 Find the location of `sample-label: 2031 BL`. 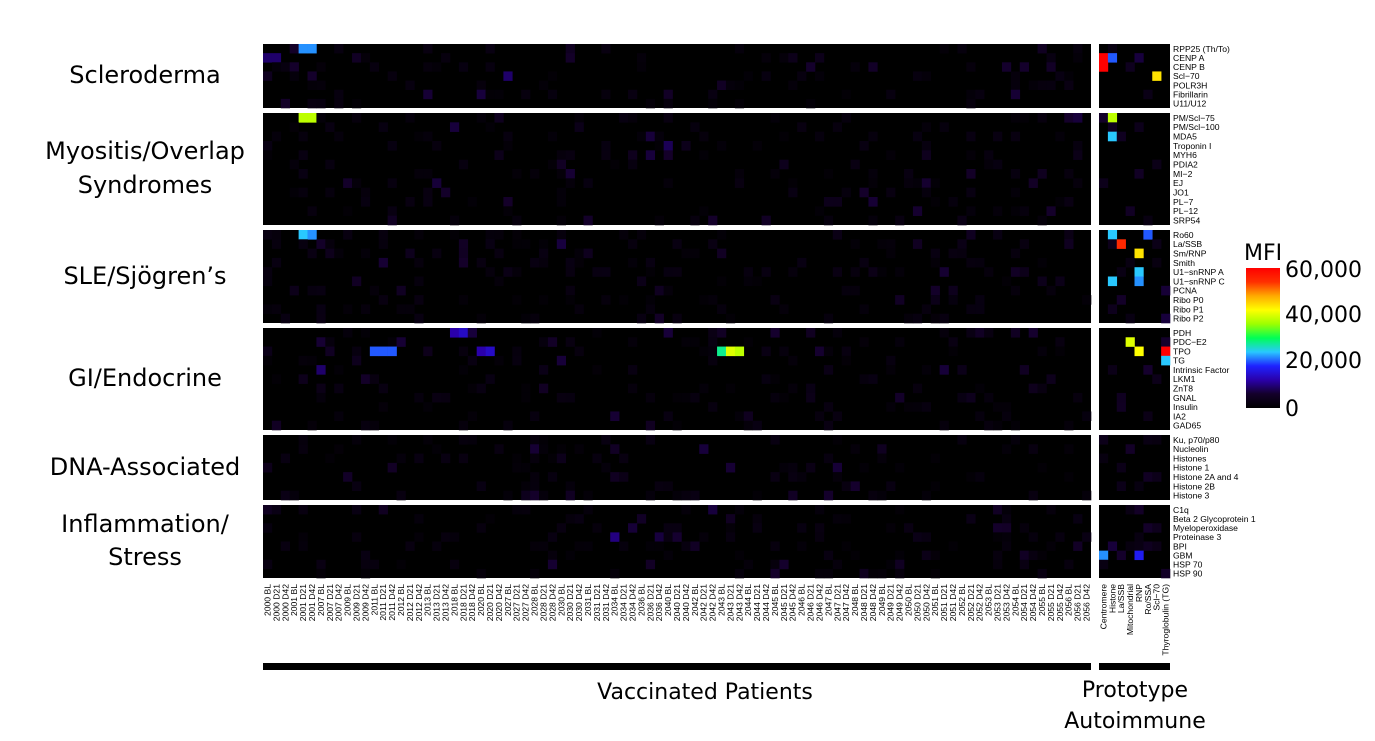

sample-label: 2031 BL is located at coordinates (588, 600).